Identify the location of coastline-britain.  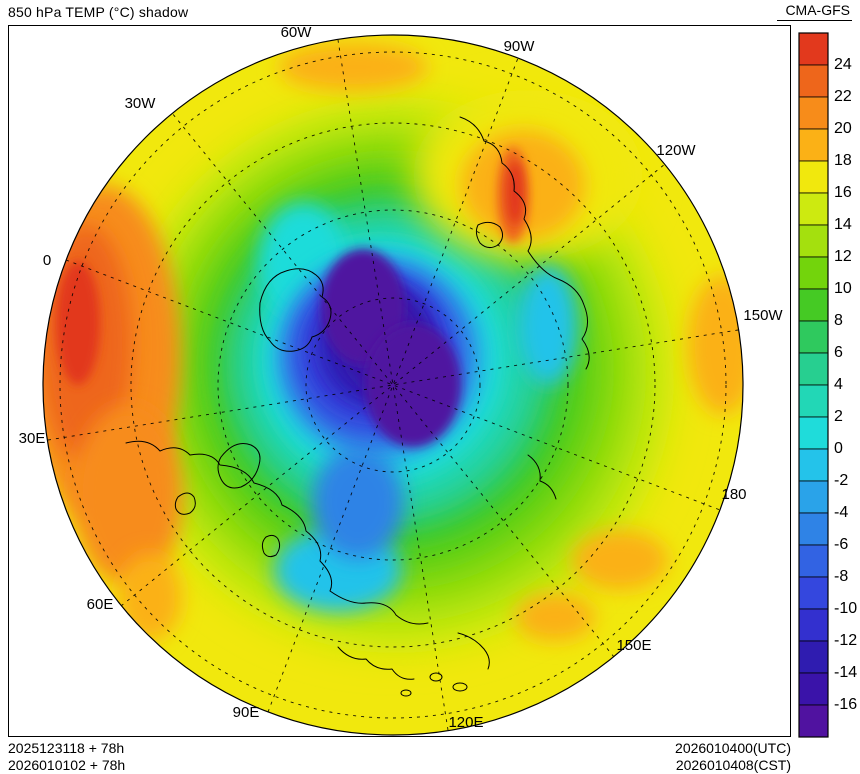
(185, 503).